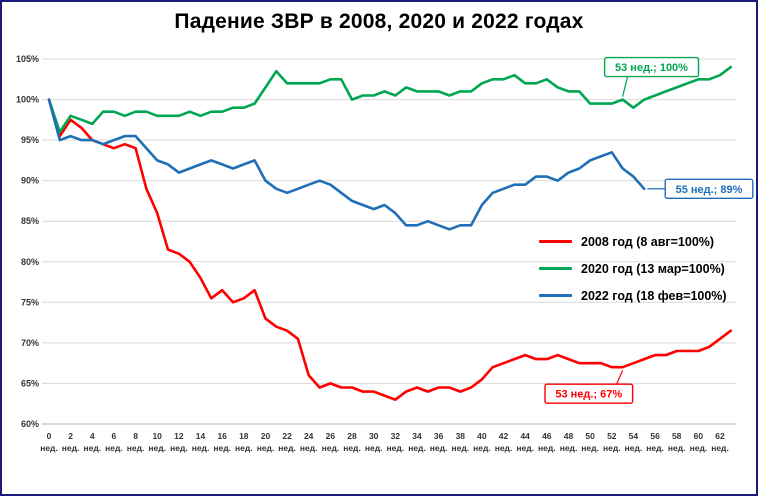  What do you see at coordinates (179, 436) in the screenshot?
I see `svg-text: 12` at bounding box center [179, 436].